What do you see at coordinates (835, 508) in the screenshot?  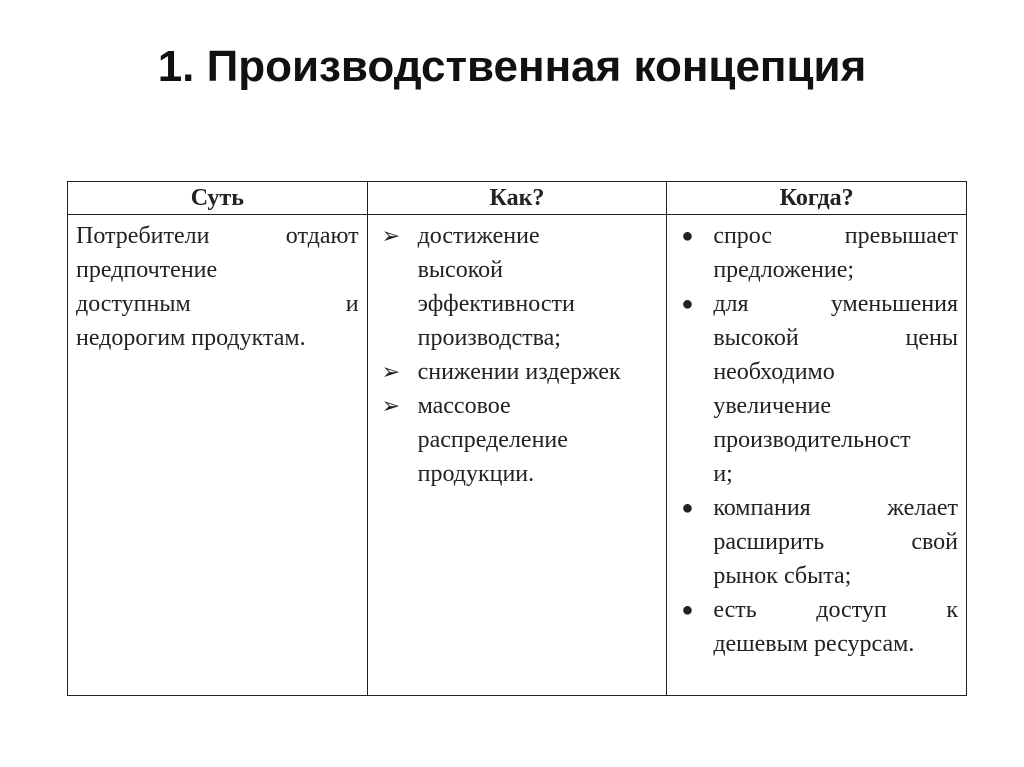 I see `text-line: компания желает` at bounding box center [835, 508].